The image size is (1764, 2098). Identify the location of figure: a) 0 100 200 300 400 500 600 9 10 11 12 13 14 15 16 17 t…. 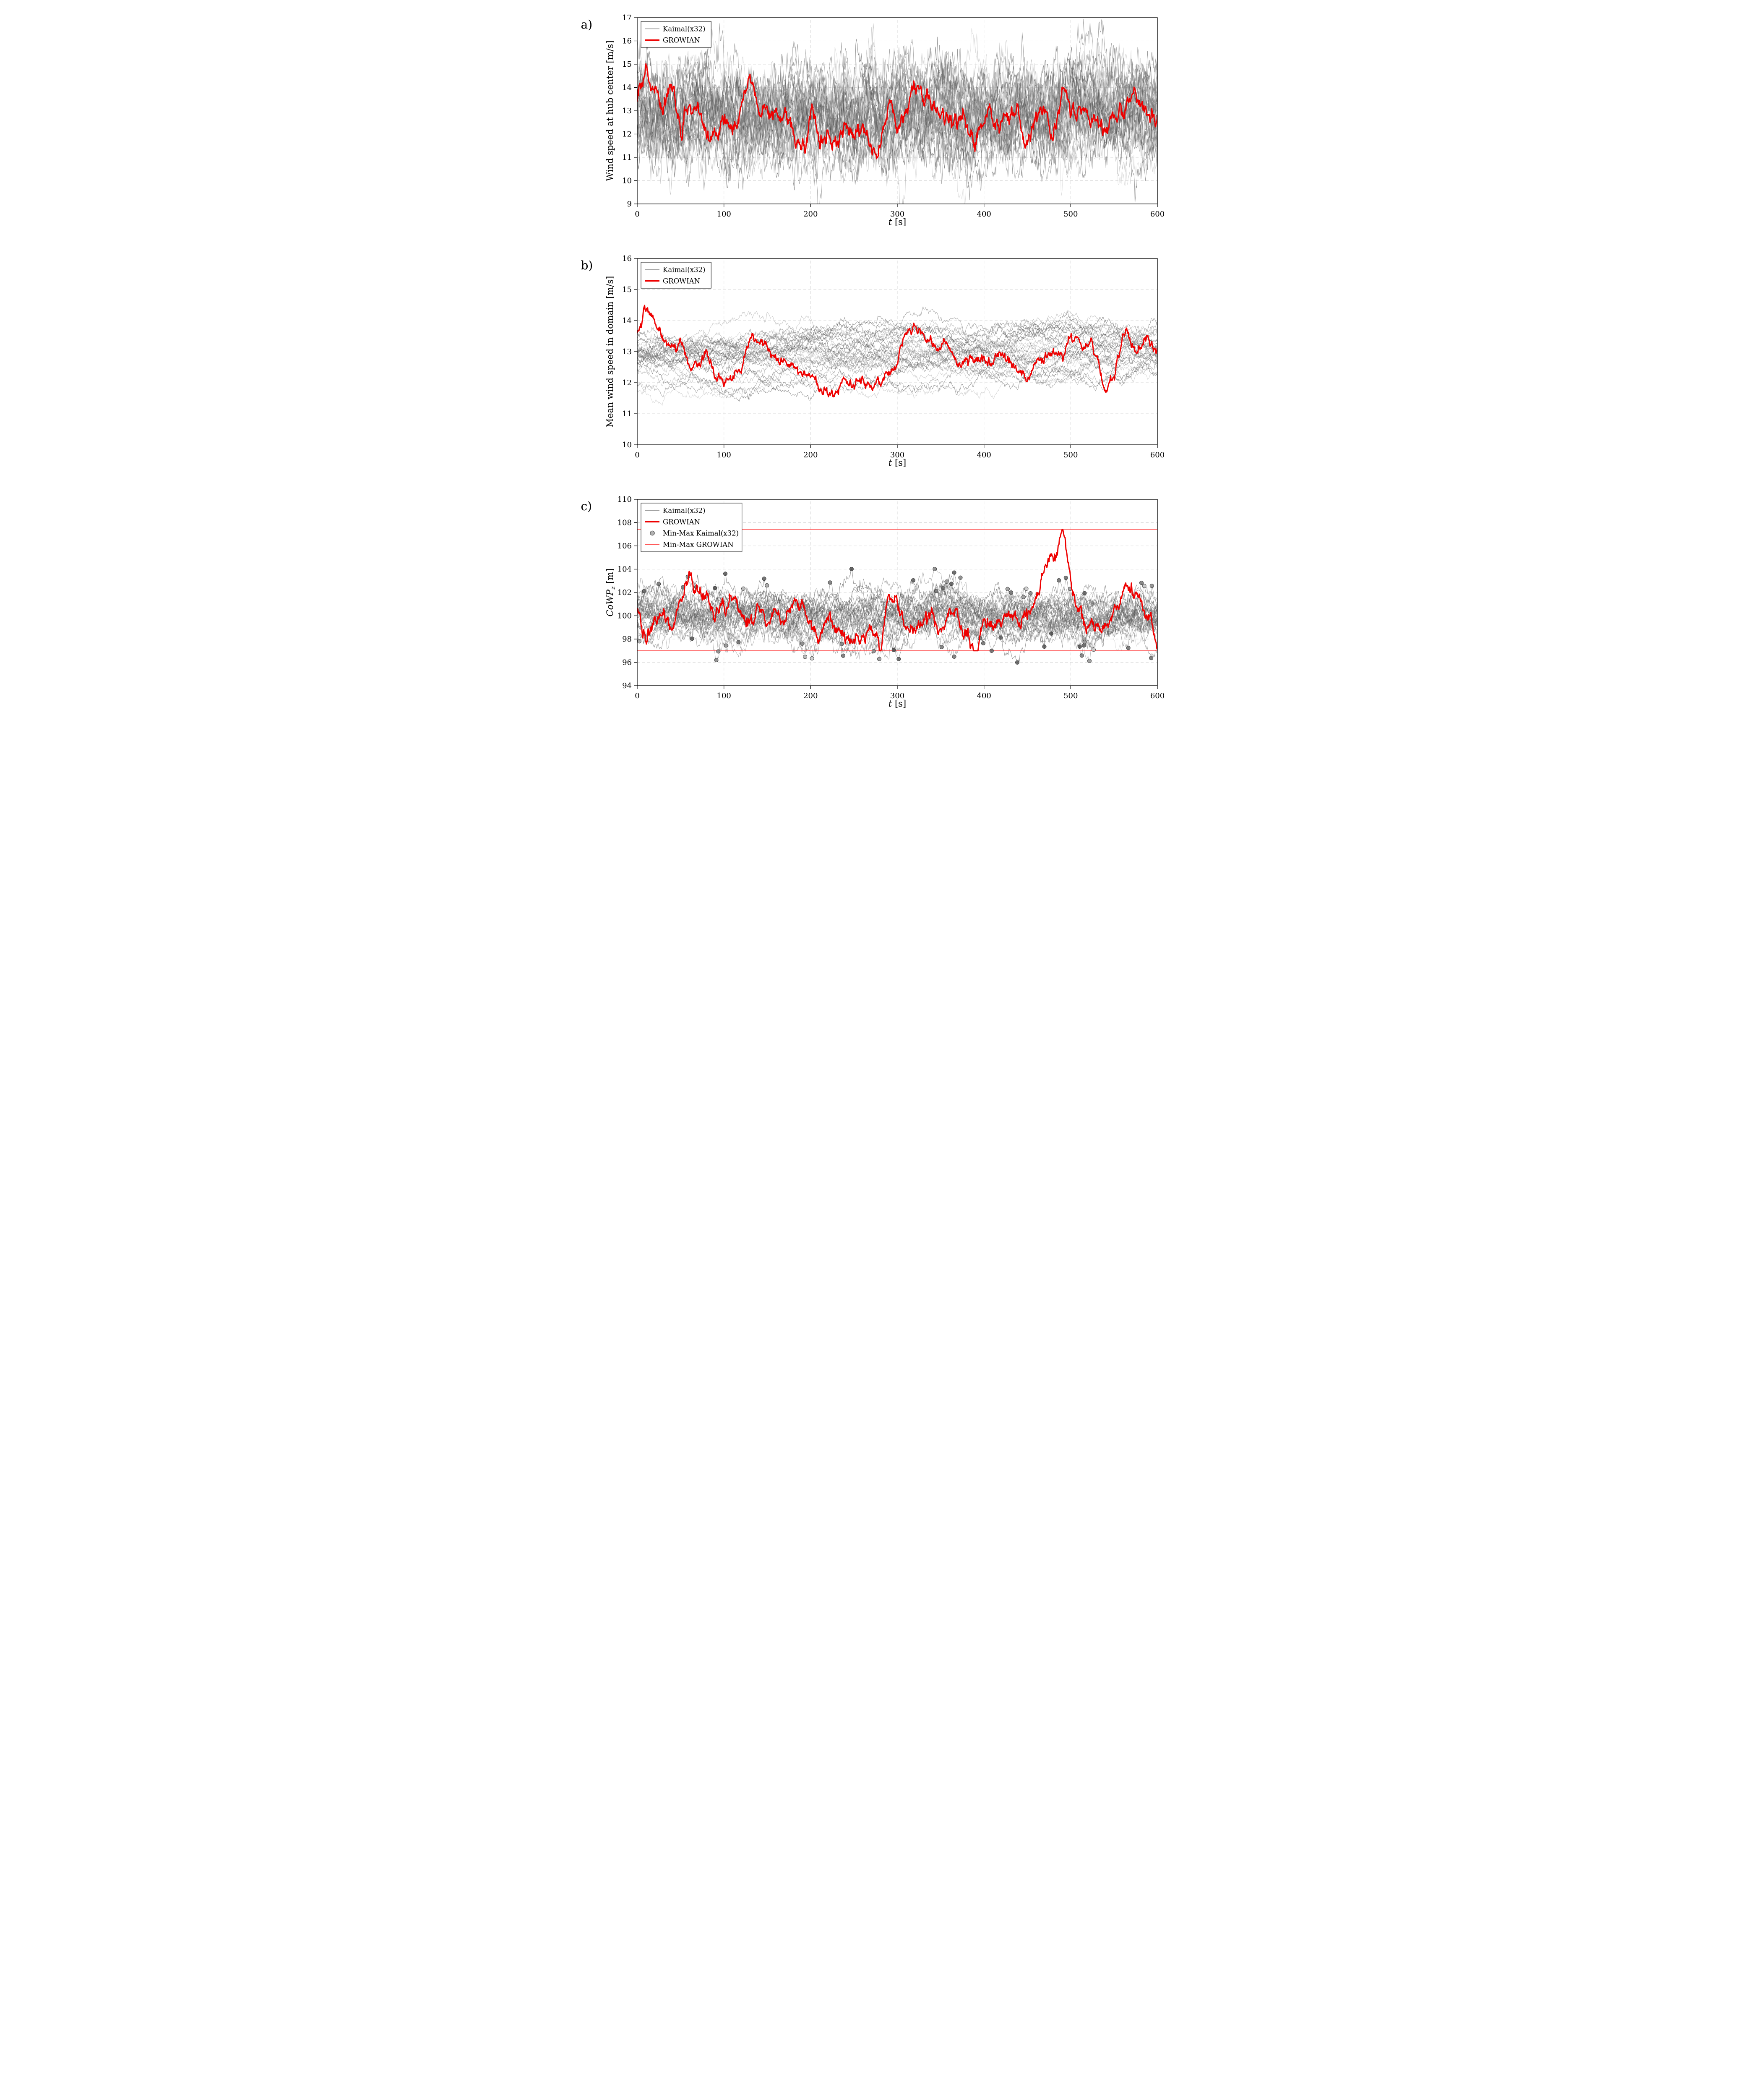
(882, 362).